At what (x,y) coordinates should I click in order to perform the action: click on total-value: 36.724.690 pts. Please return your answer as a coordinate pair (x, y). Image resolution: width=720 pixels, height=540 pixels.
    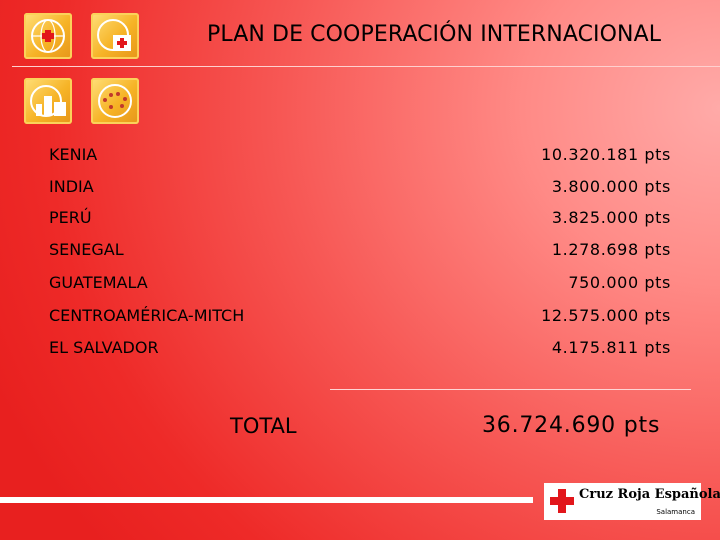
    Looking at the image, I should click on (571, 425).